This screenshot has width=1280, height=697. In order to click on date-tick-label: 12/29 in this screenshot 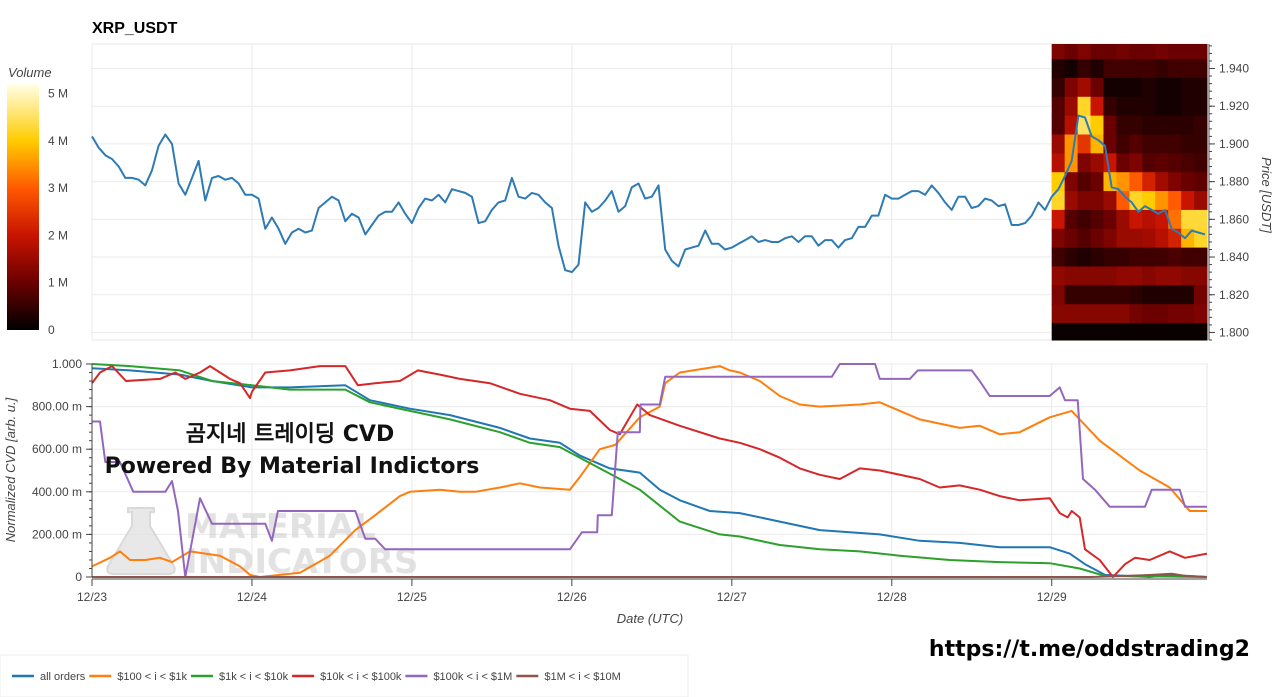, I will do `click(1052, 597)`.